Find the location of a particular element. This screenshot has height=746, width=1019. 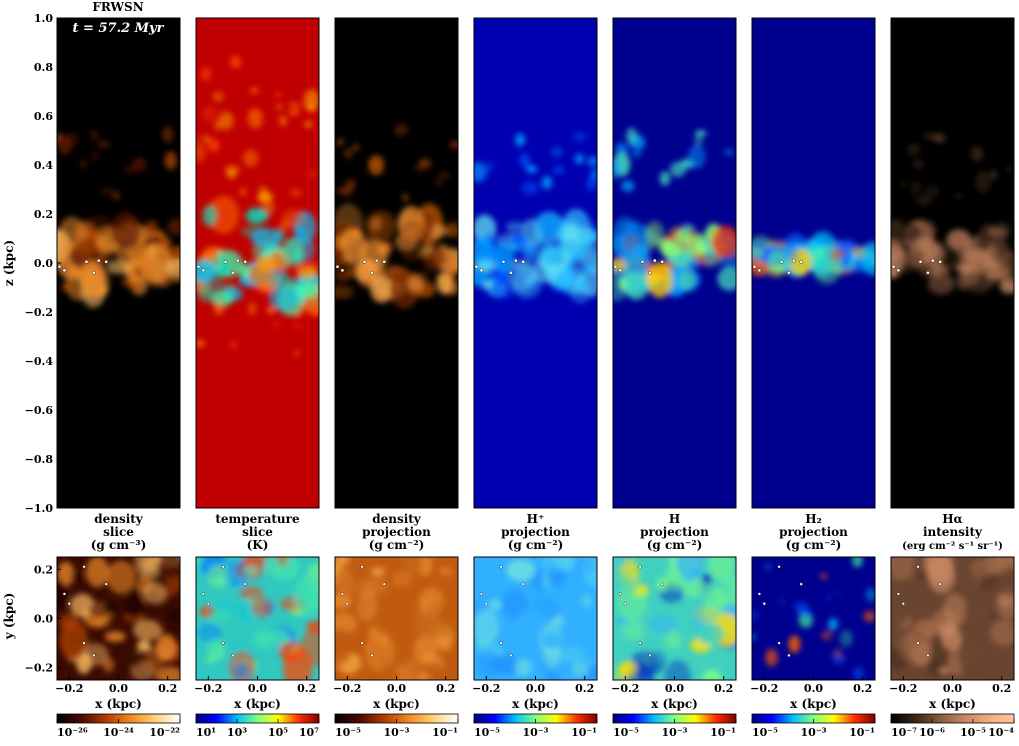

panel-title-line: slice is located at coordinates (257, 532).